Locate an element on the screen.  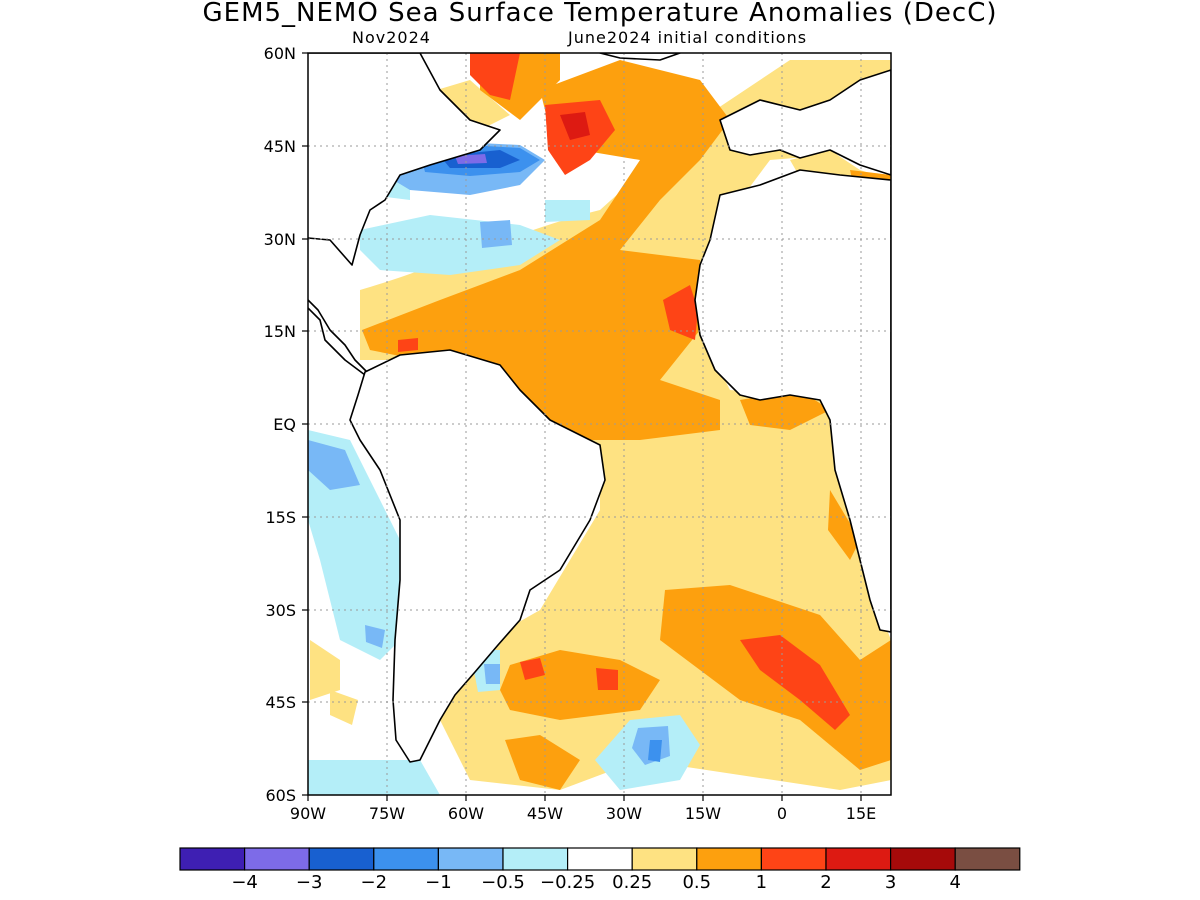
lat-label-60s: 60S is located at coordinates (280, 795).